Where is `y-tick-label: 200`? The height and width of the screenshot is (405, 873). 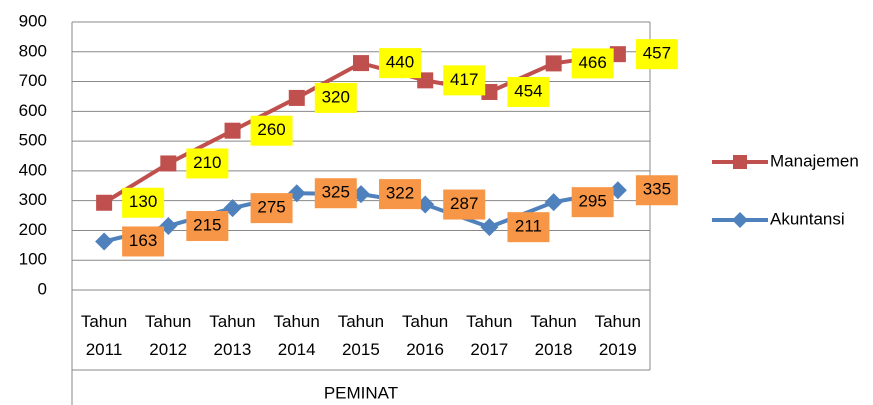
y-tick-label: 200 is located at coordinates (33, 229).